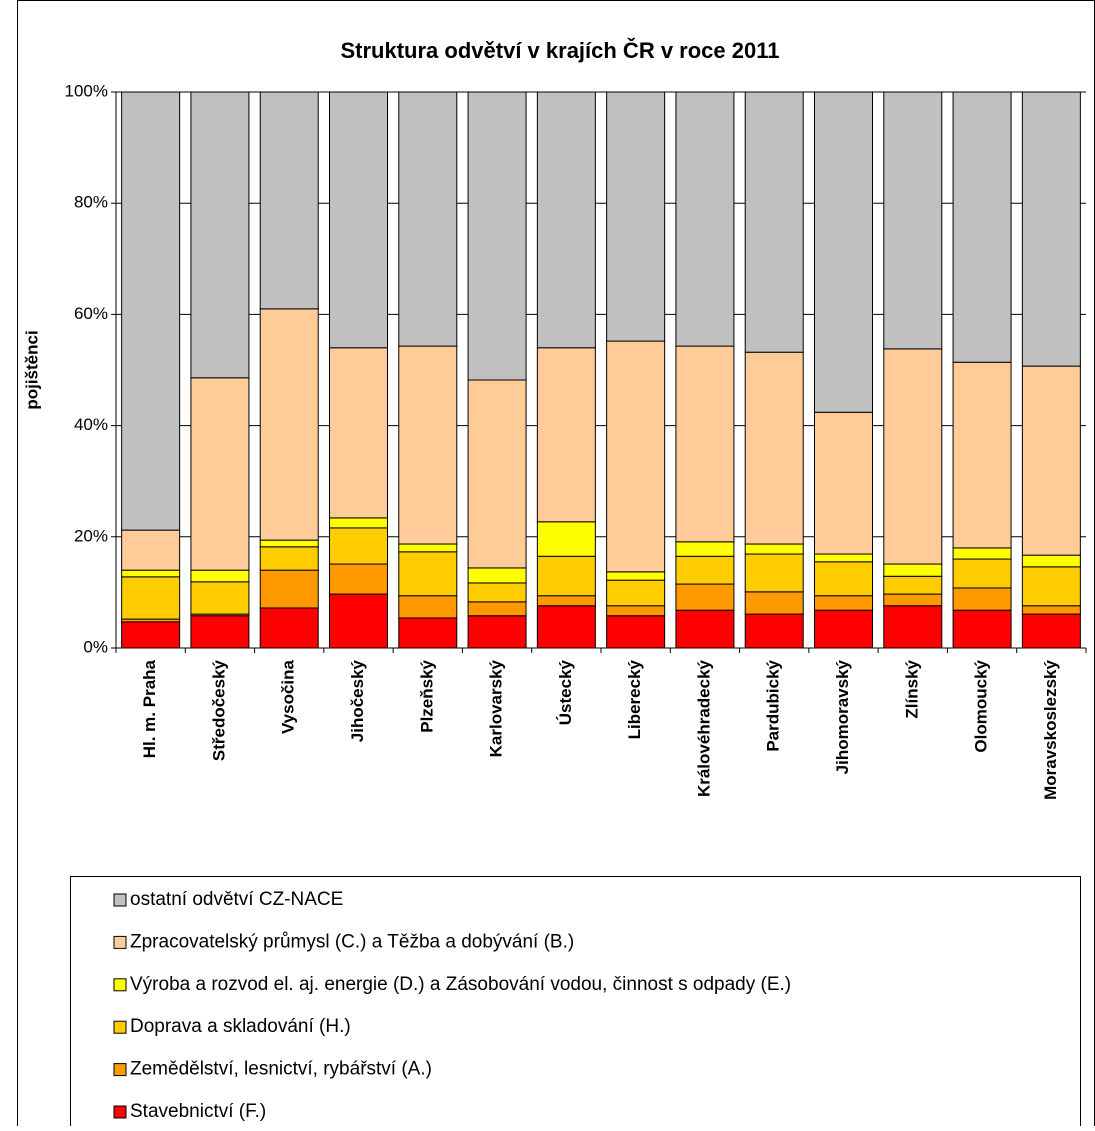 Image resolution: width=1095 pixels, height=1131 pixels. I want to click on x-tick-label: Zlínský, so click(911, 688).